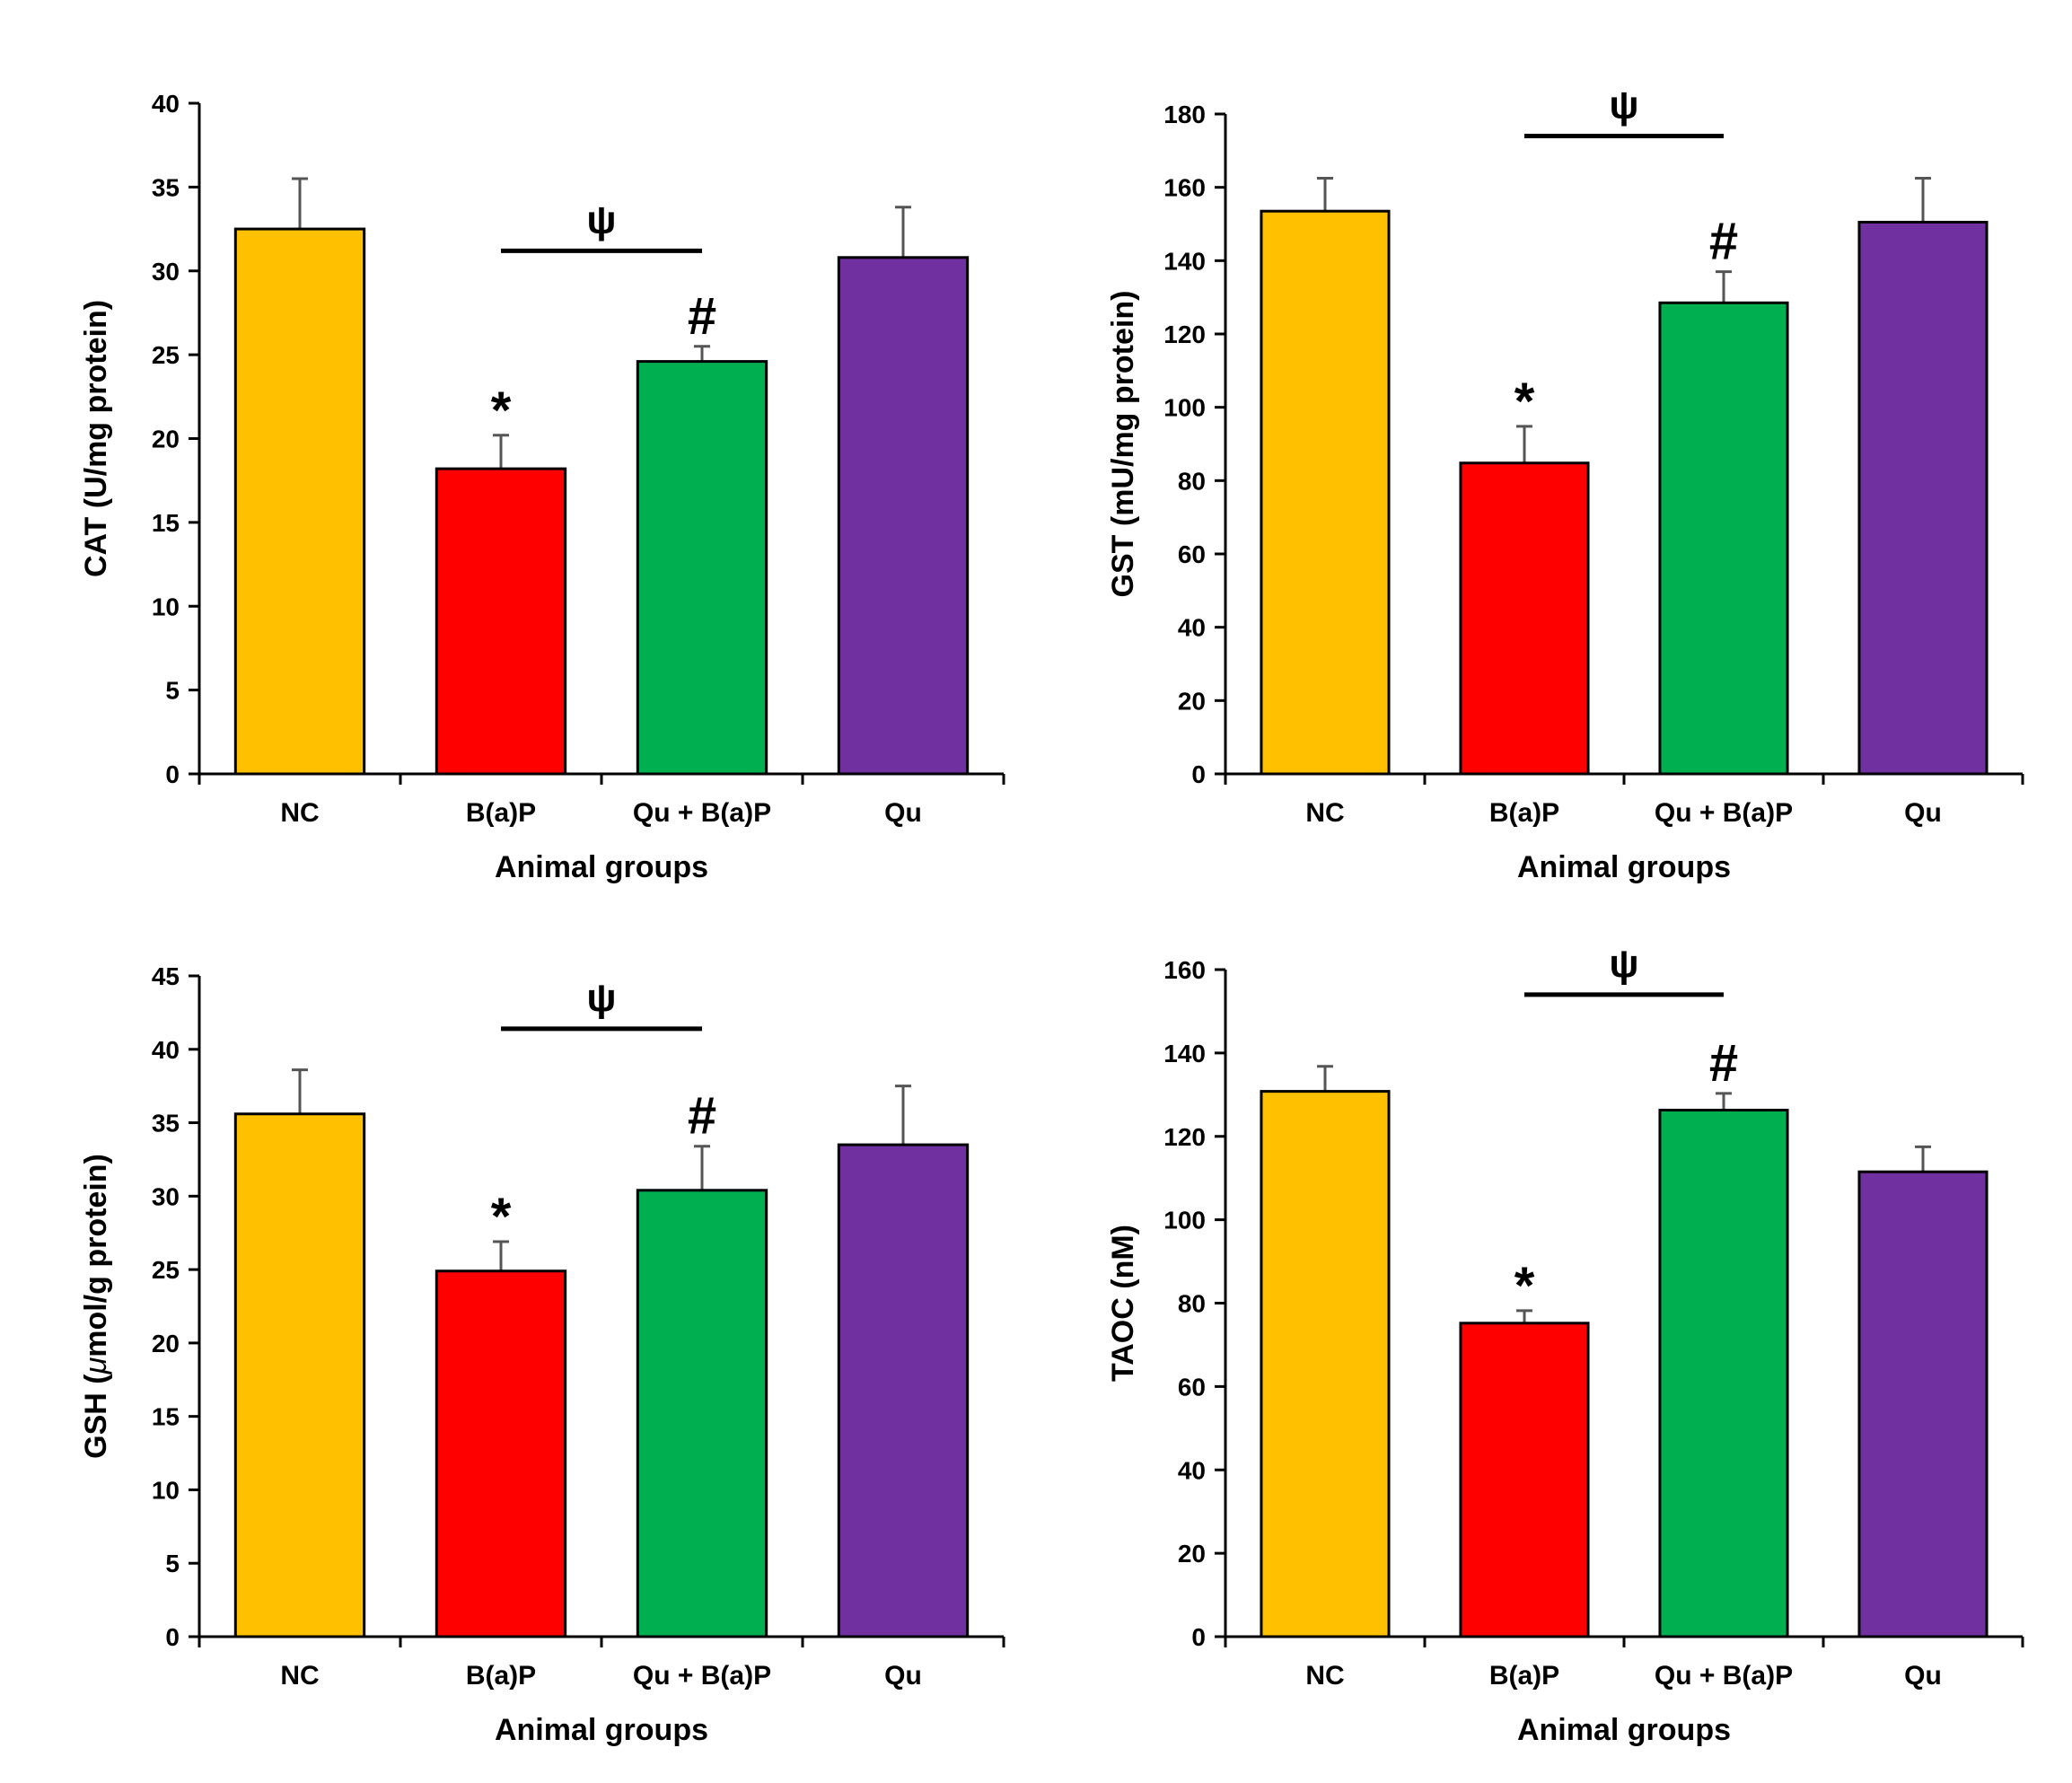 This screenshot has width=2072, height=1783. What do you see at coordinates (1123, 444) in the screenshot?
I see `y-axis-title: GST (mU/mg protein)` at bounding box center [1123, 444].